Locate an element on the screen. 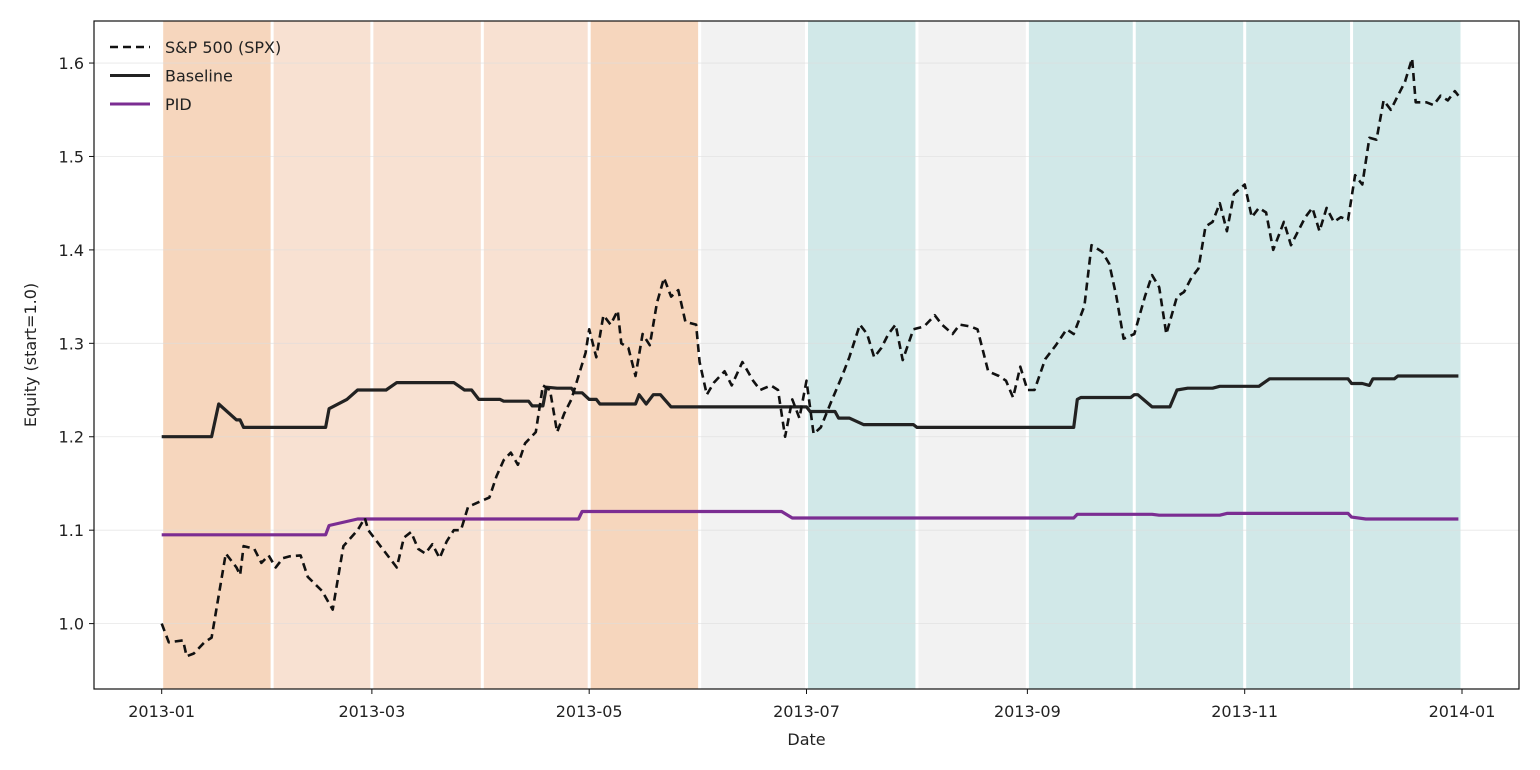 The height and width of the screenshot is (770, 1540). x-tick-label: 2013-03 is located at coordinates (371, 711).